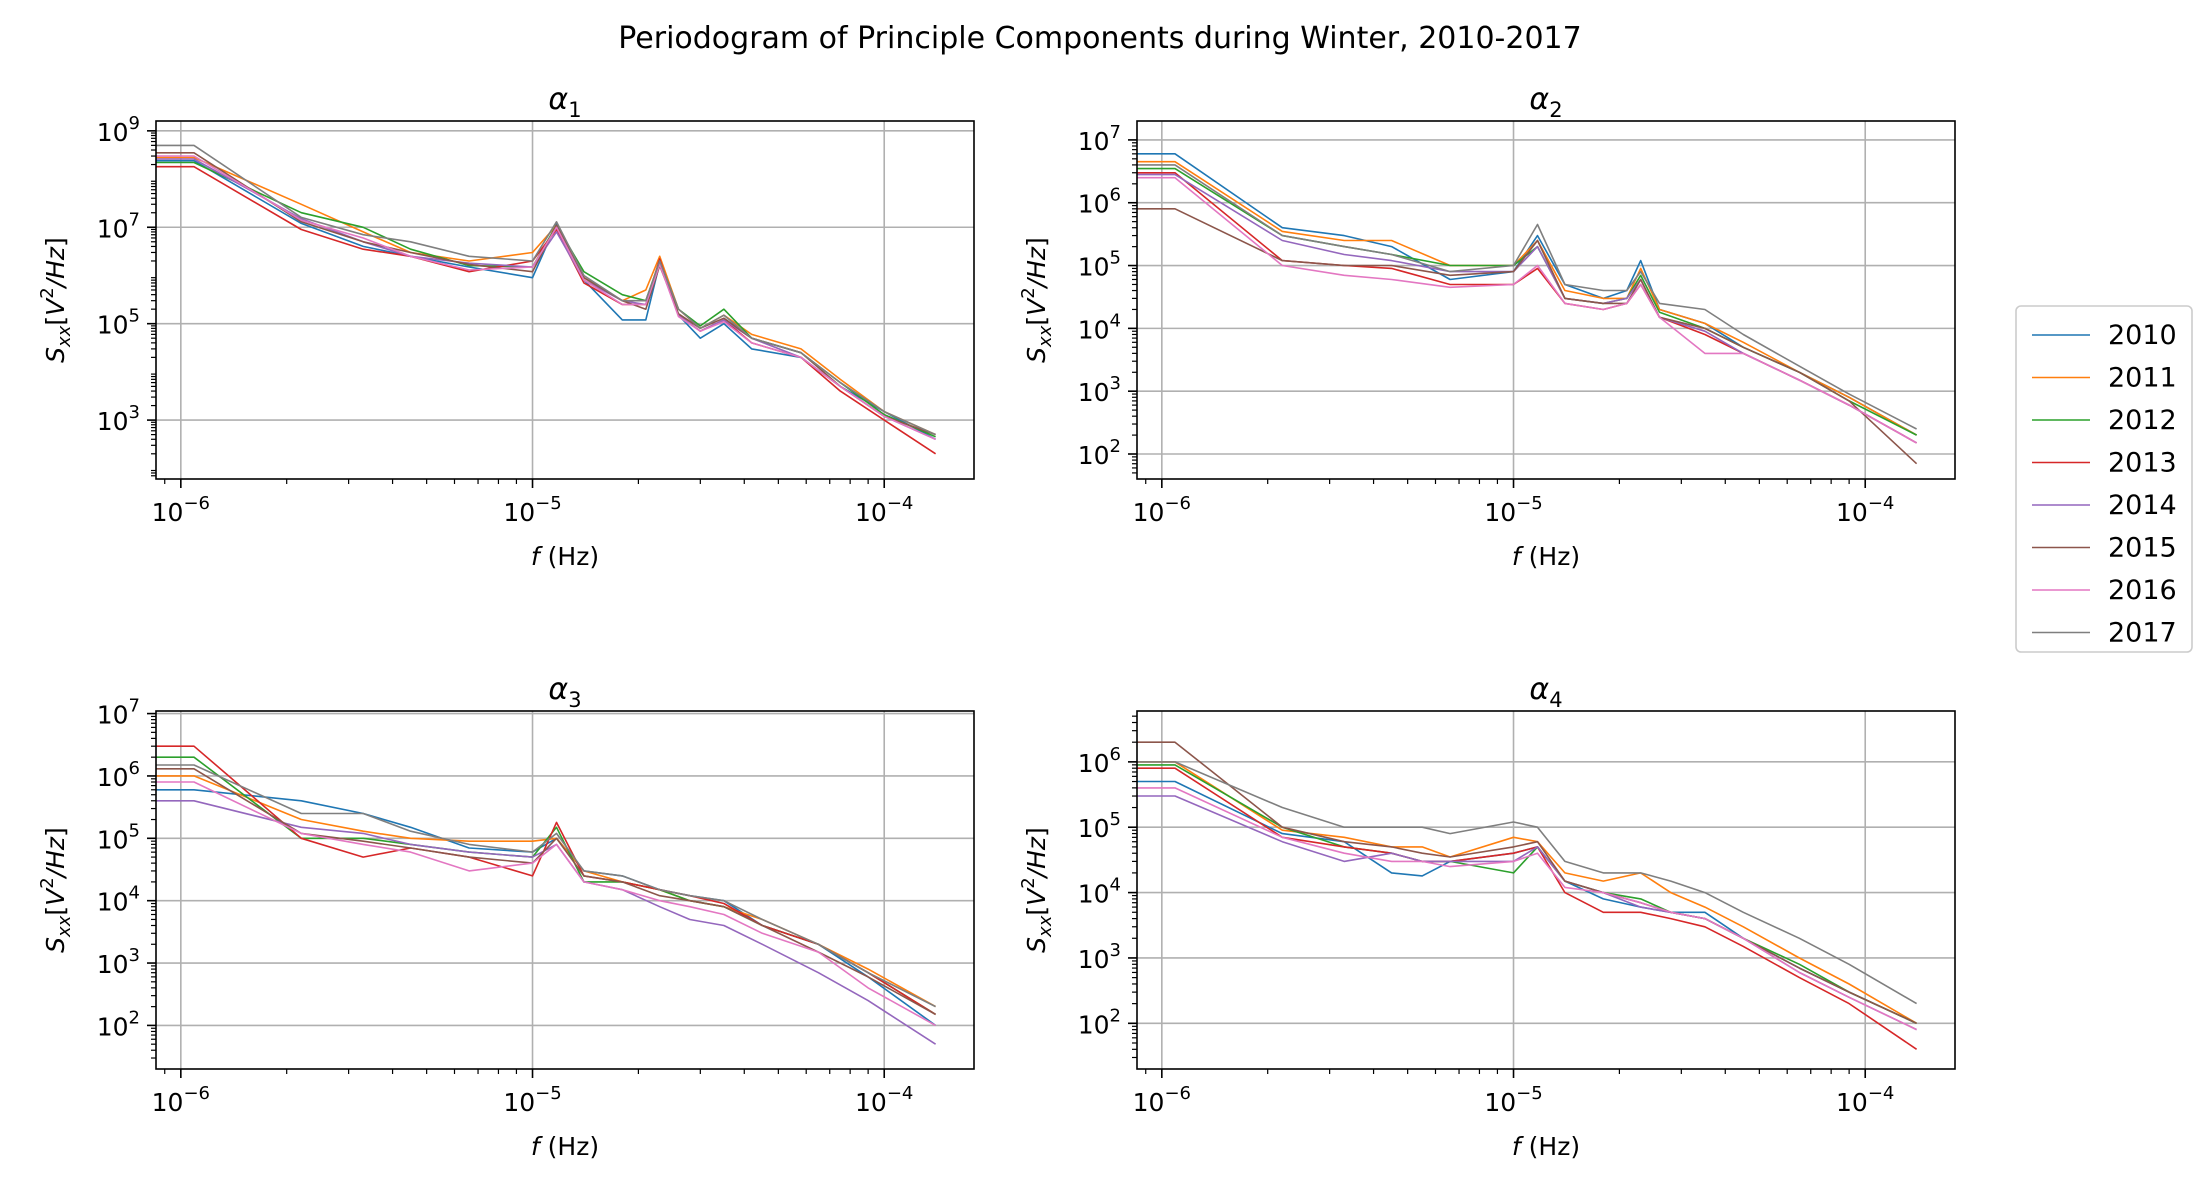 Image resolution: width=2200 pixels, height=1200 pixels. Describe the element at coordinates (2104, 633) in the screenshot. I see `legend-entry-2017: 2017` at that location.